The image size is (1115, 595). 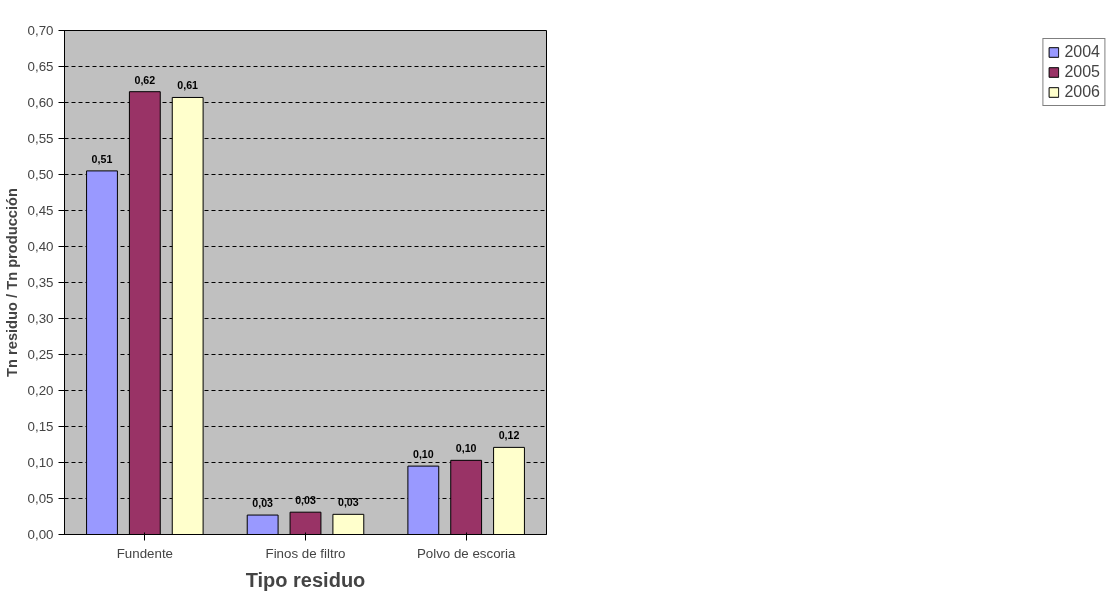 I want to click on y-tick-label: 0,15, so click(x=40, y=426).